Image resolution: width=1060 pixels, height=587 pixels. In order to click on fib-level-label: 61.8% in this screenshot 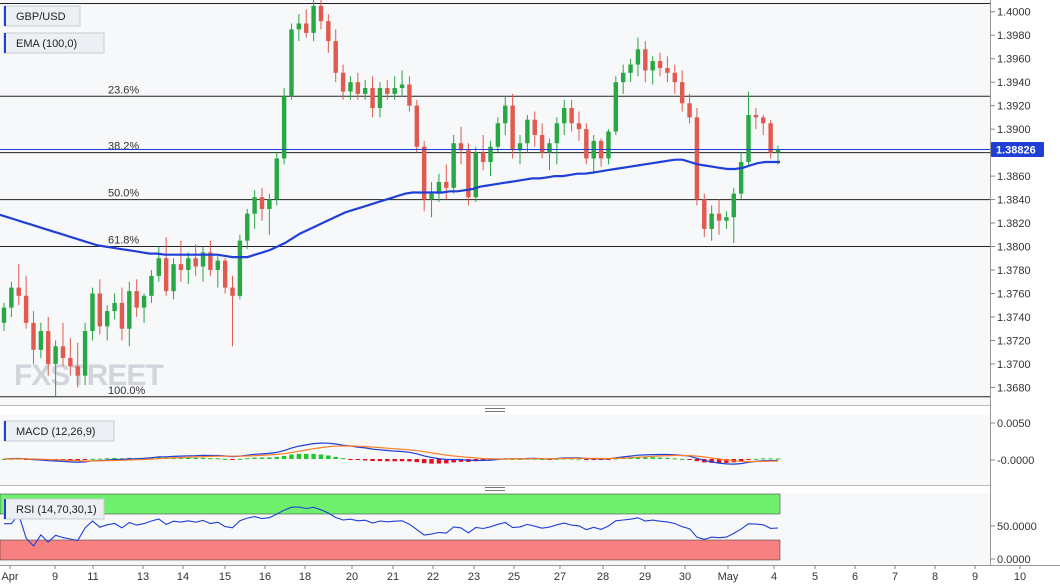, I will do `click(123, 241)`.